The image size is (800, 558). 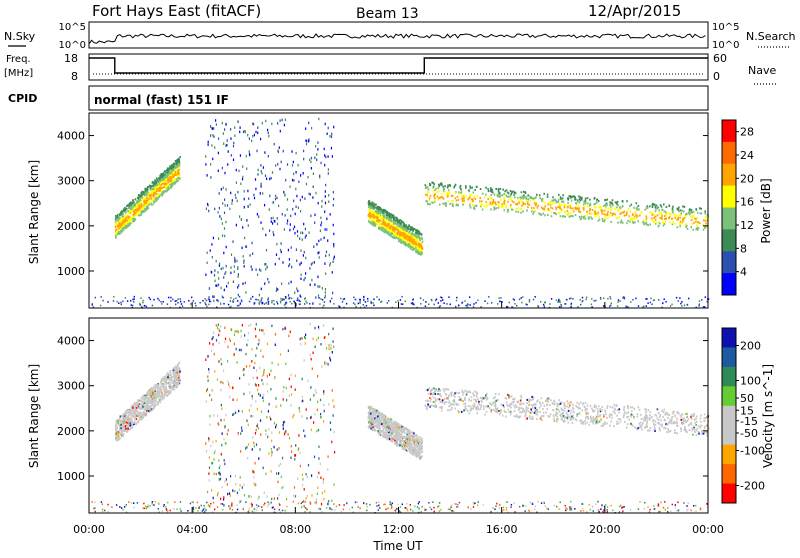 What do you see at coordinates (766, 210) in the screenshot?
I see `power-colorbar-label: Power [dB]` at bounding box center [766, 210].